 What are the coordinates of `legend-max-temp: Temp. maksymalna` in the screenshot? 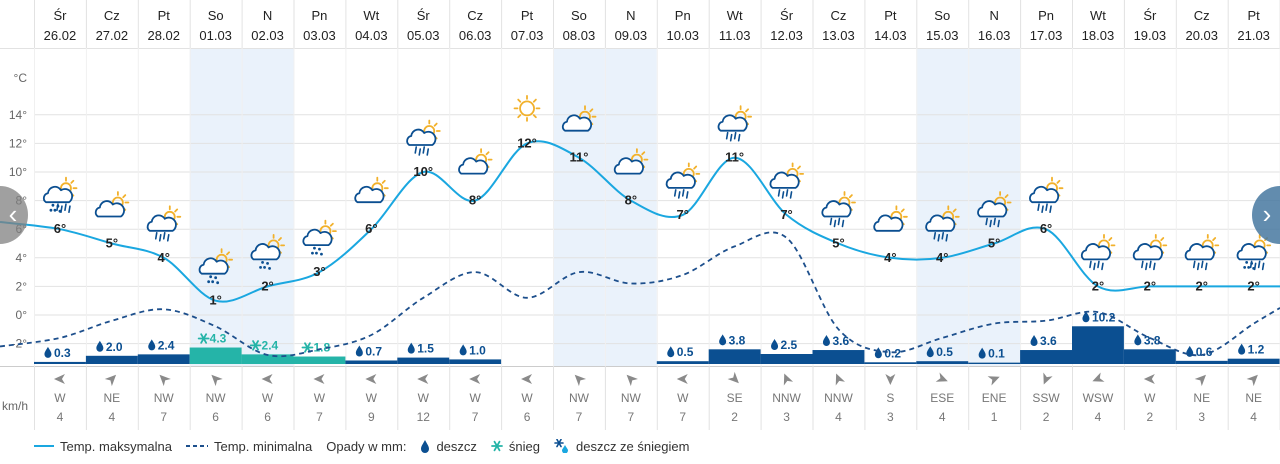 It's located at (103, 446).